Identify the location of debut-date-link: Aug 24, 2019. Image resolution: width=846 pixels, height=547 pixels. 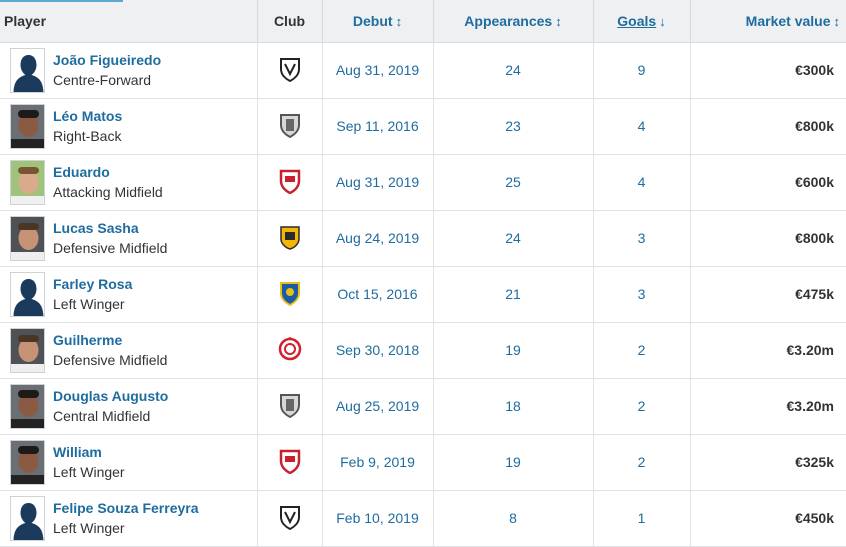
(378, 238).